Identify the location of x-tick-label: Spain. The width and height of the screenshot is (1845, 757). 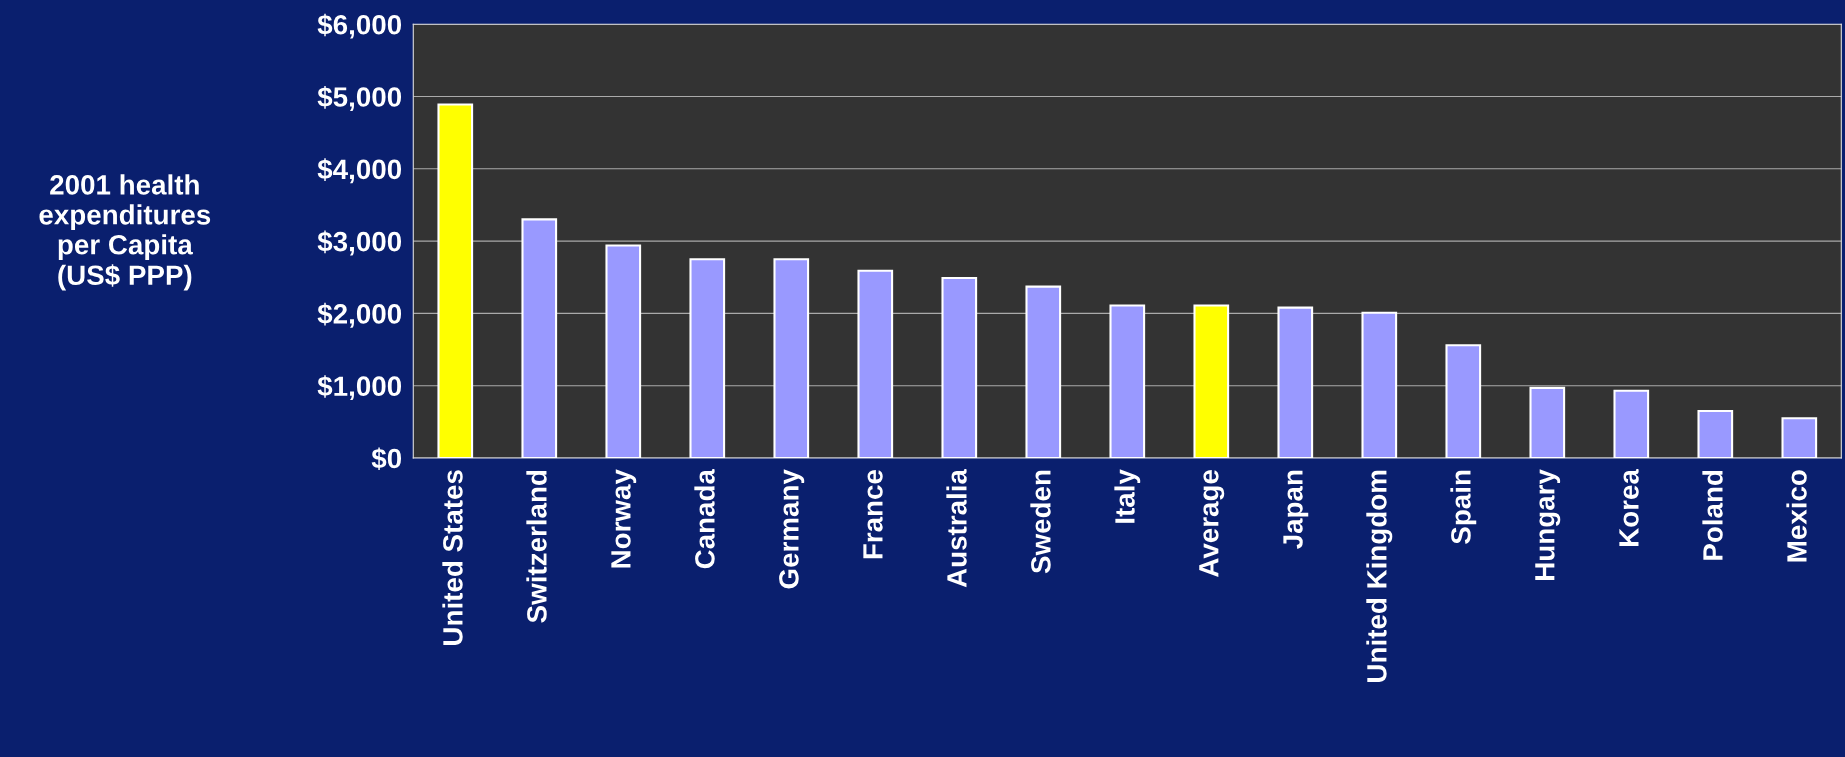
(1463, 507).